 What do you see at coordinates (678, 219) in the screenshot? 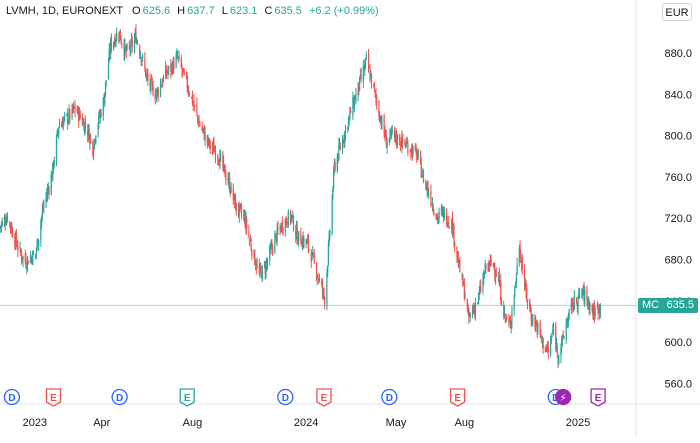
I see `y-tick-label: 720.0` at bounding box center [678, 219].